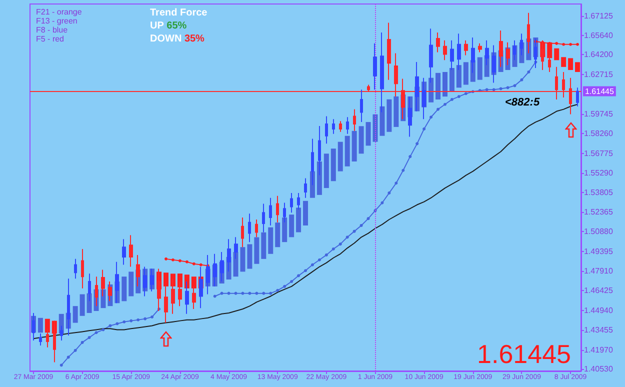 The width and height of the screenshot is (625, 387). What do you see at coordinates (179, 13) in the screenshot?
I see `annotation: Trend Force` at bounding box center [179, 13].